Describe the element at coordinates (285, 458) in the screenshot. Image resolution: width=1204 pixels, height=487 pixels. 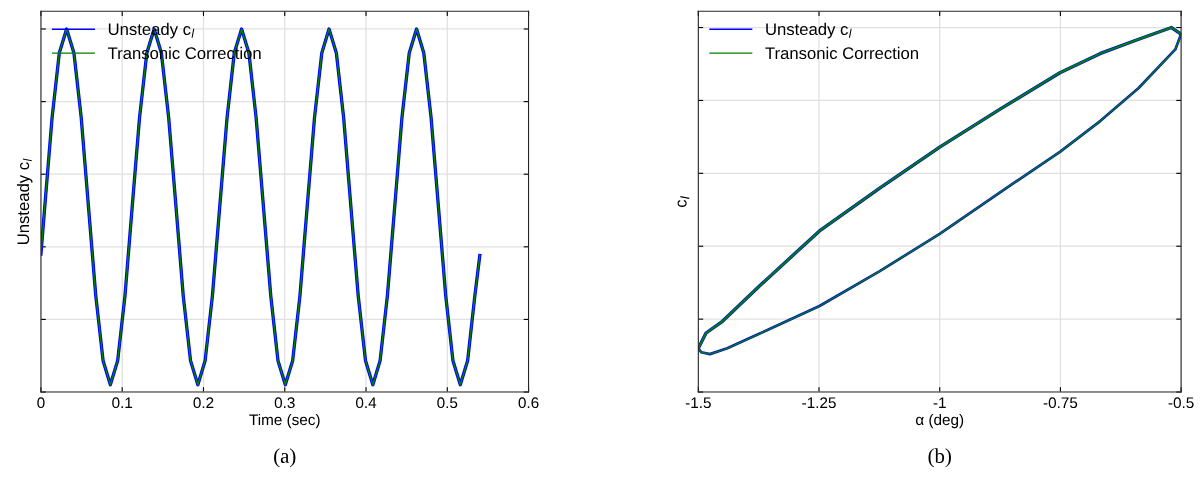
I see `text: (a)` at that location.